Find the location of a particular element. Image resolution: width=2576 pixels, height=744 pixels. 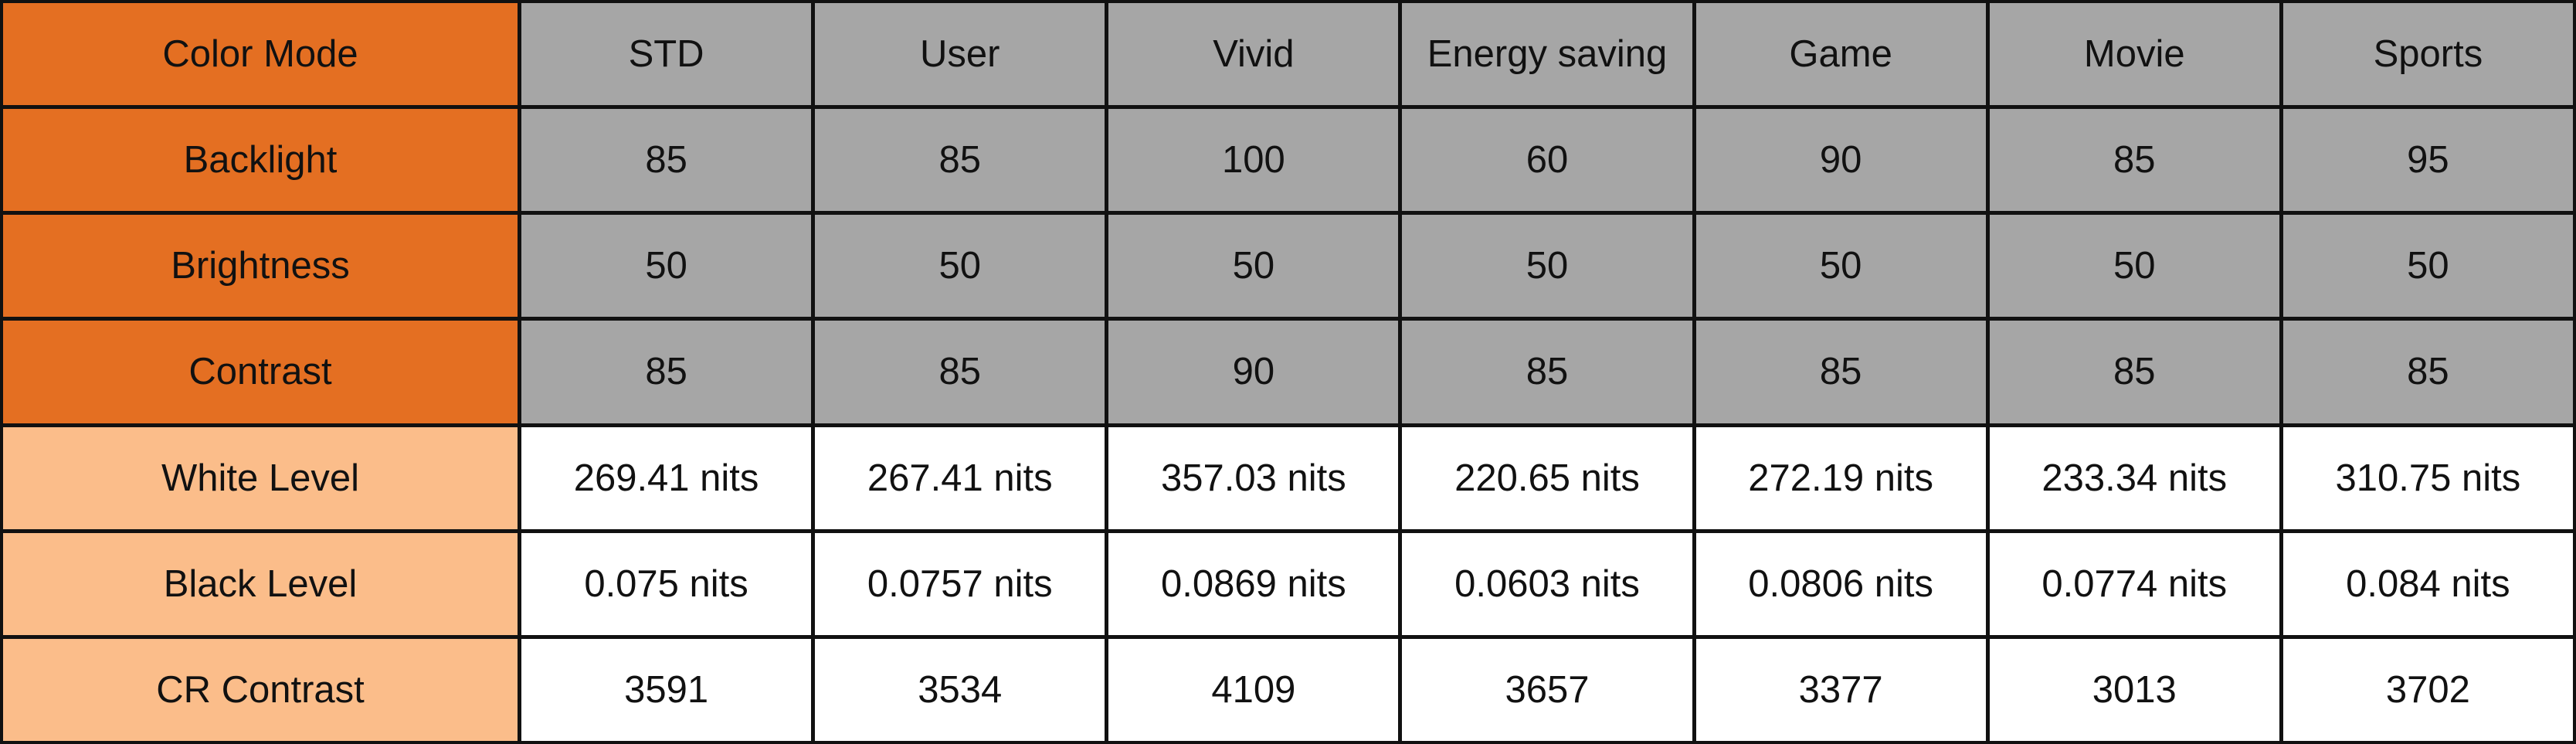

table-cell: 0.0869 nits is located at coordinates (1253, 583).